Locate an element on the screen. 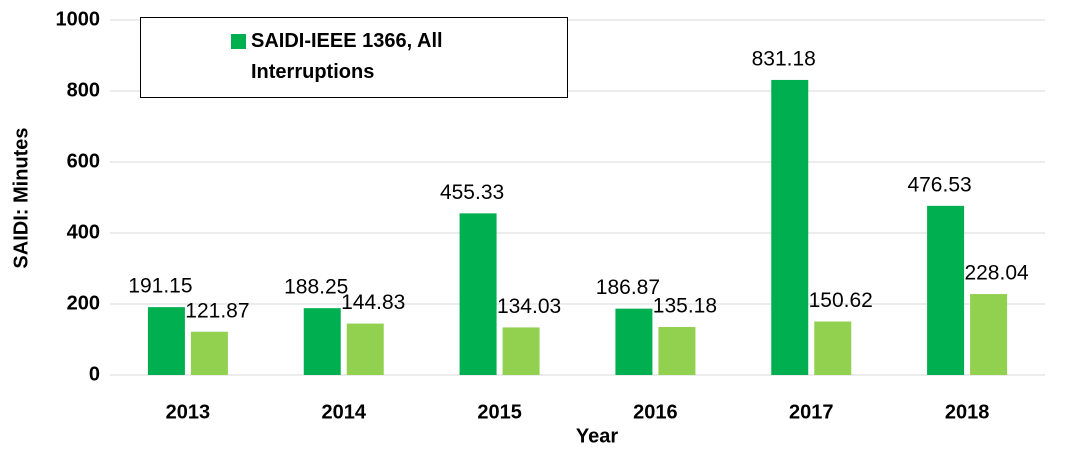 The height and width of the screenshot is (449, 1067). y-tick-label: 800 is located at coordinates (83, 90).